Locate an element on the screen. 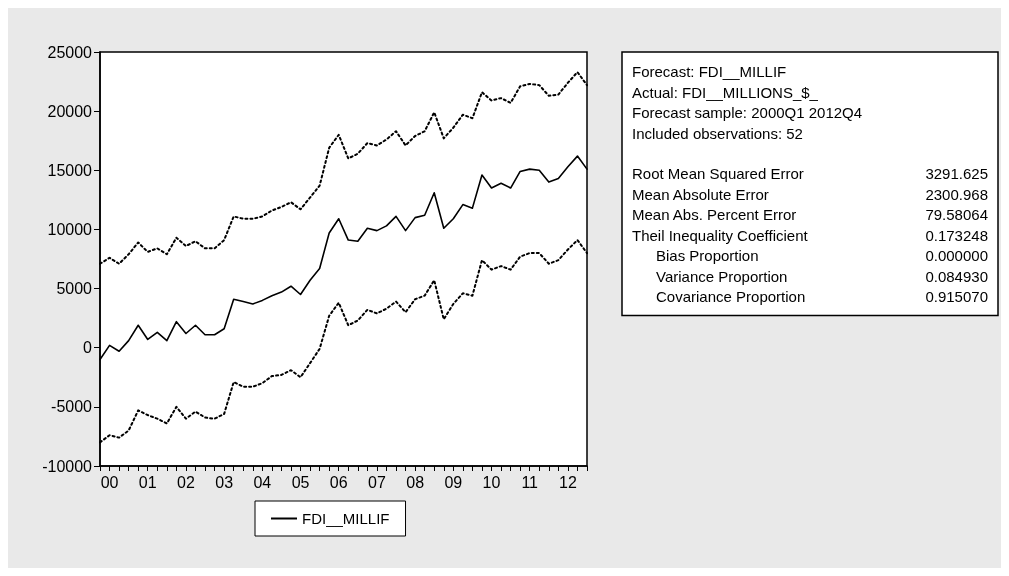 This screenshot has width=1009, height=576. text: Mean Abs. Percent Error 79.58064 is located at coordinates (810, 214).